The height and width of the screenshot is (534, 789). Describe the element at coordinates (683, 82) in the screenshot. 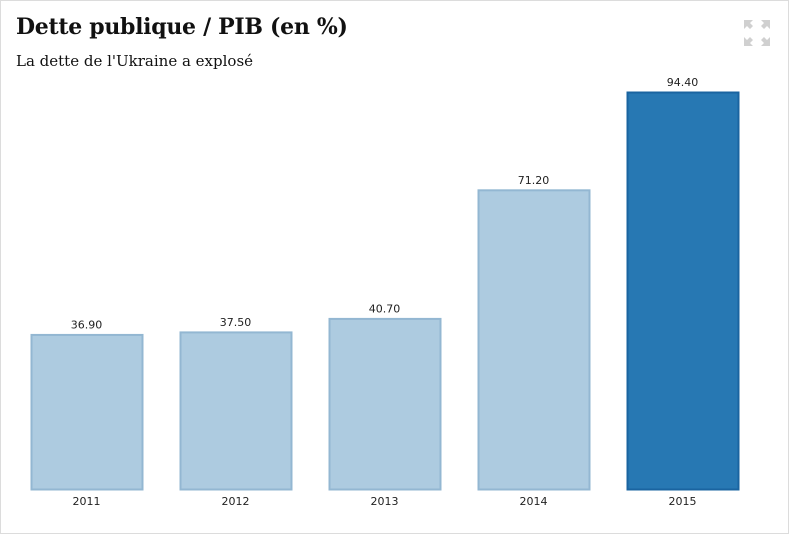

I see `data-label: 94.40` at that location.